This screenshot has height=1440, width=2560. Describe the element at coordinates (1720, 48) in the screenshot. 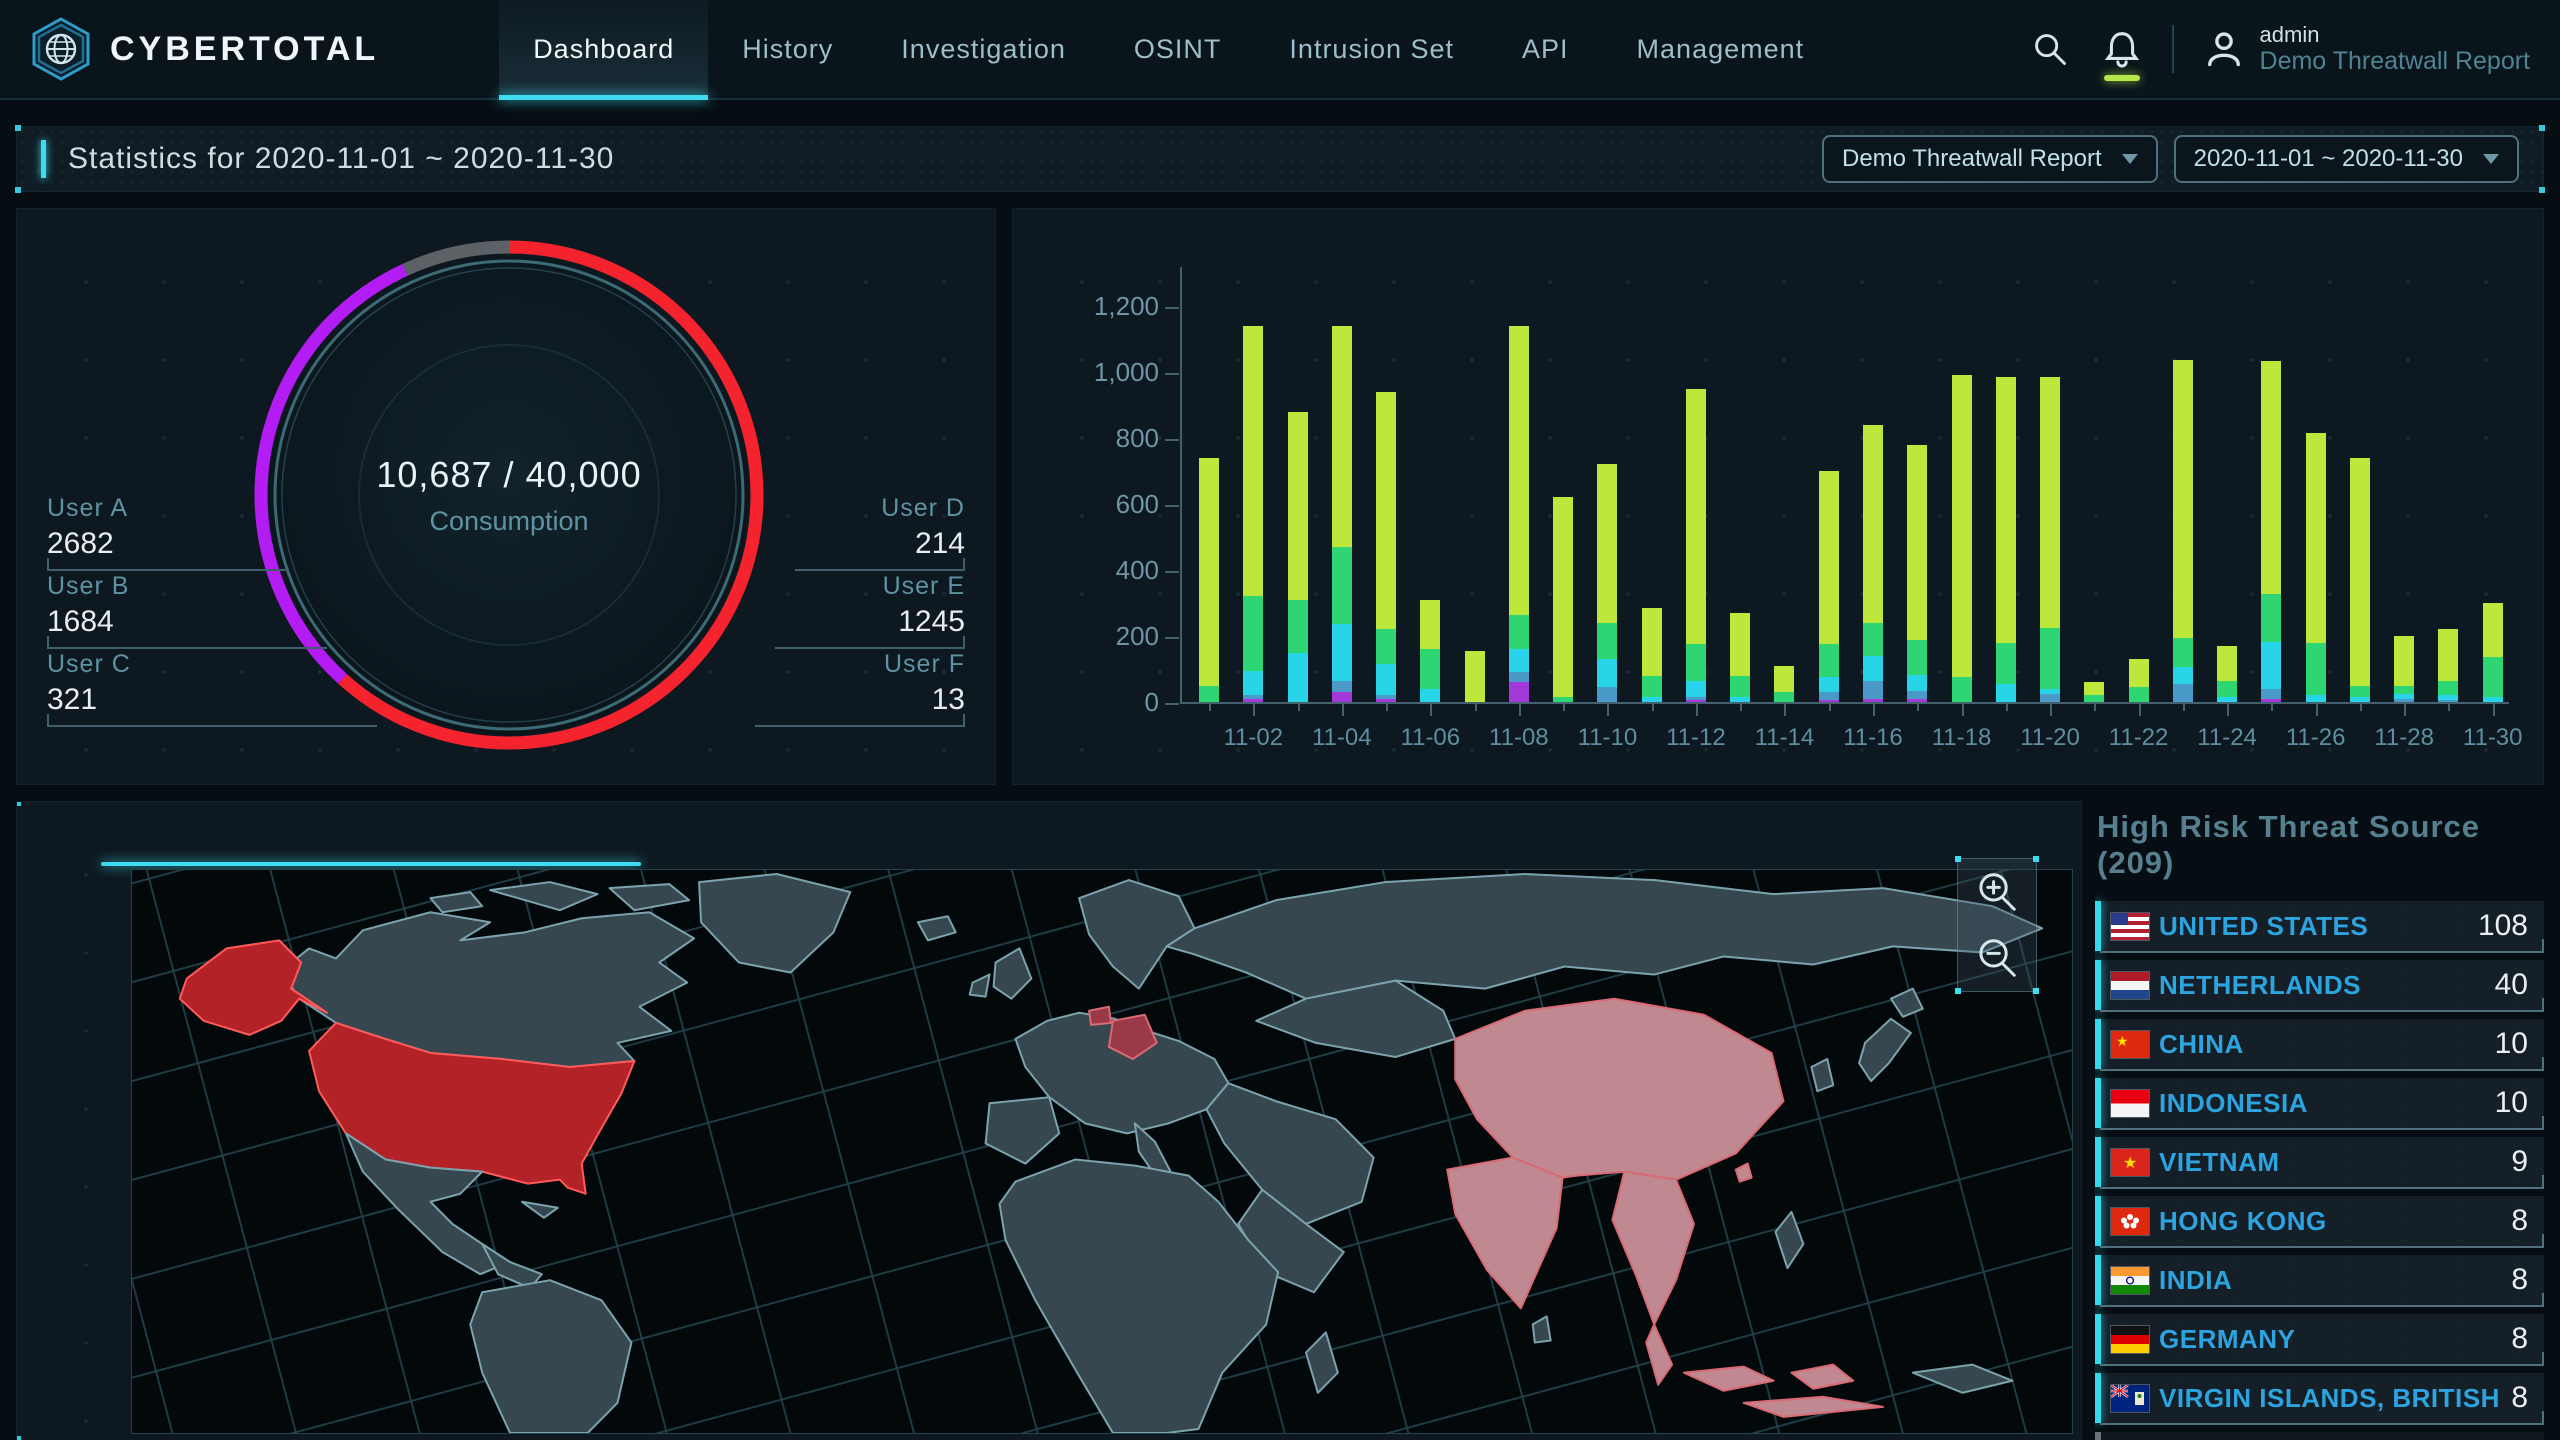

I see `tab-management: Management` at that location.